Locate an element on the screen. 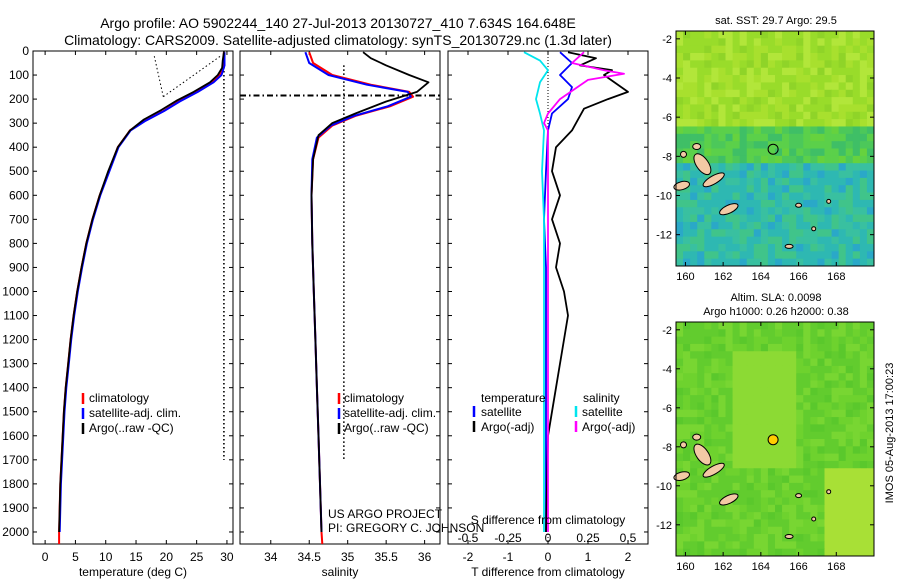 This screenshot has width=900, height=580. map-x-tick-label: 164 is located at coordinates (761, 567).